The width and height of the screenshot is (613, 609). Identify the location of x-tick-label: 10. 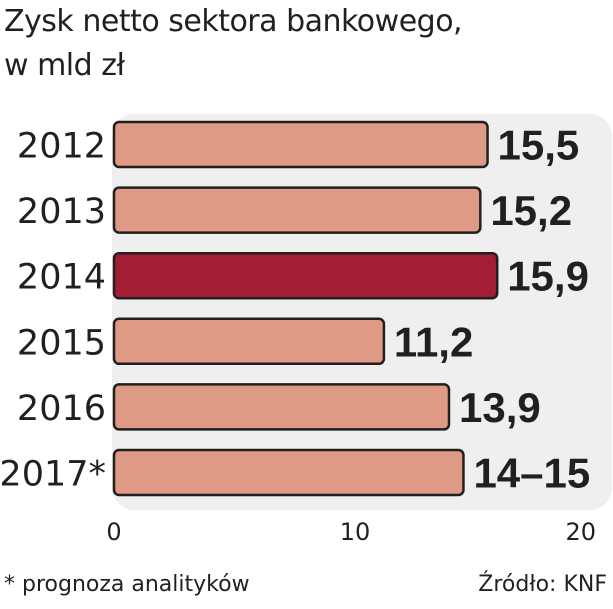
(355, 532).